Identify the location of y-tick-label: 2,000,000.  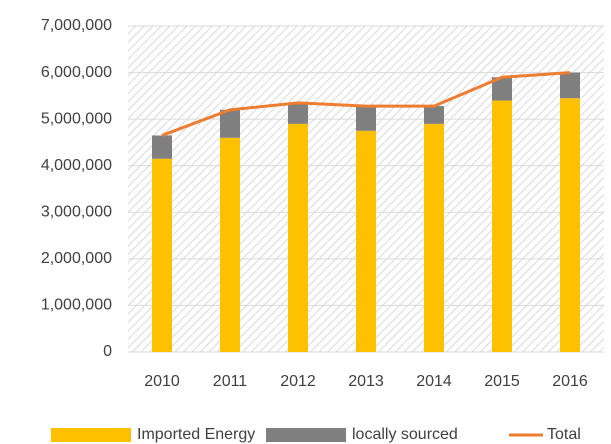
(76, 258).